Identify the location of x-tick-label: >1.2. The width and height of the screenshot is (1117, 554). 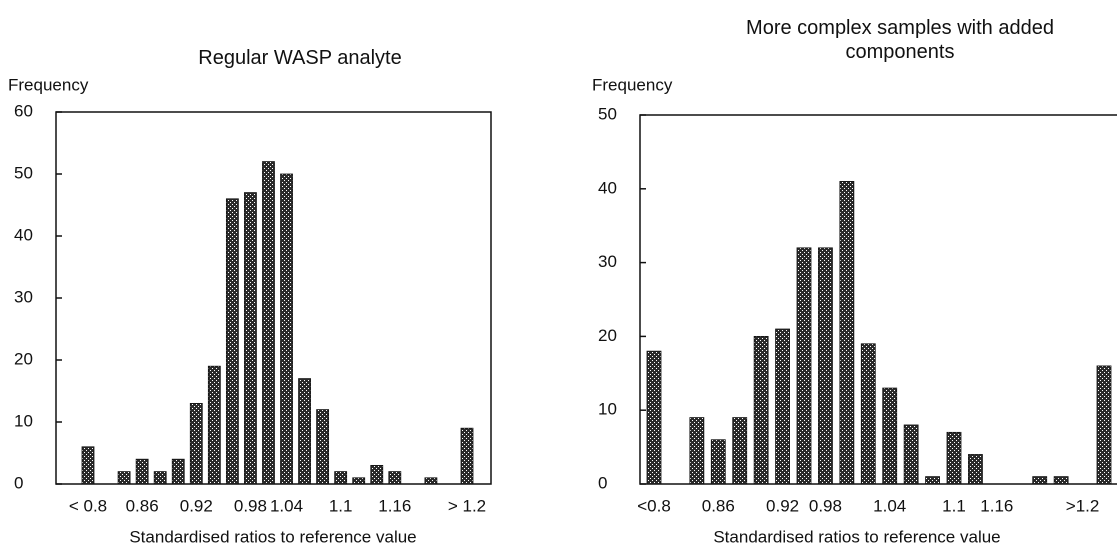
(1083, 505).